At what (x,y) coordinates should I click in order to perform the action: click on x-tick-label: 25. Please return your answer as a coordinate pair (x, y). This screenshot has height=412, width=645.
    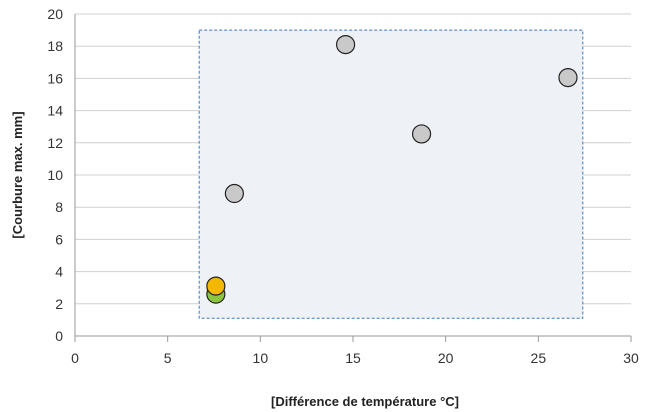
    Looking at the image, I should click on (539, 358).